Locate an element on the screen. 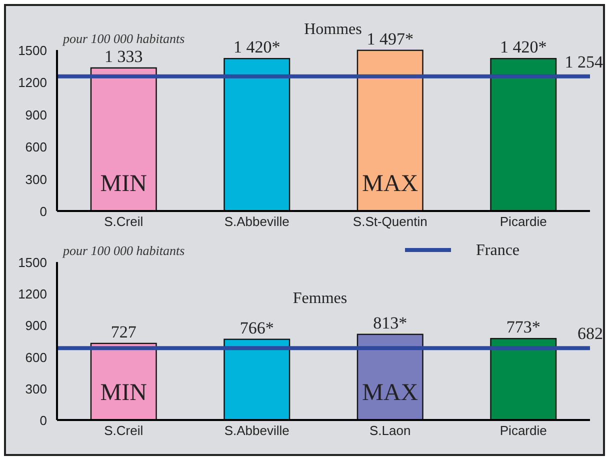 This screenshot has width=609, height=460. data-label: 766* is located at coordinates (257, 328).